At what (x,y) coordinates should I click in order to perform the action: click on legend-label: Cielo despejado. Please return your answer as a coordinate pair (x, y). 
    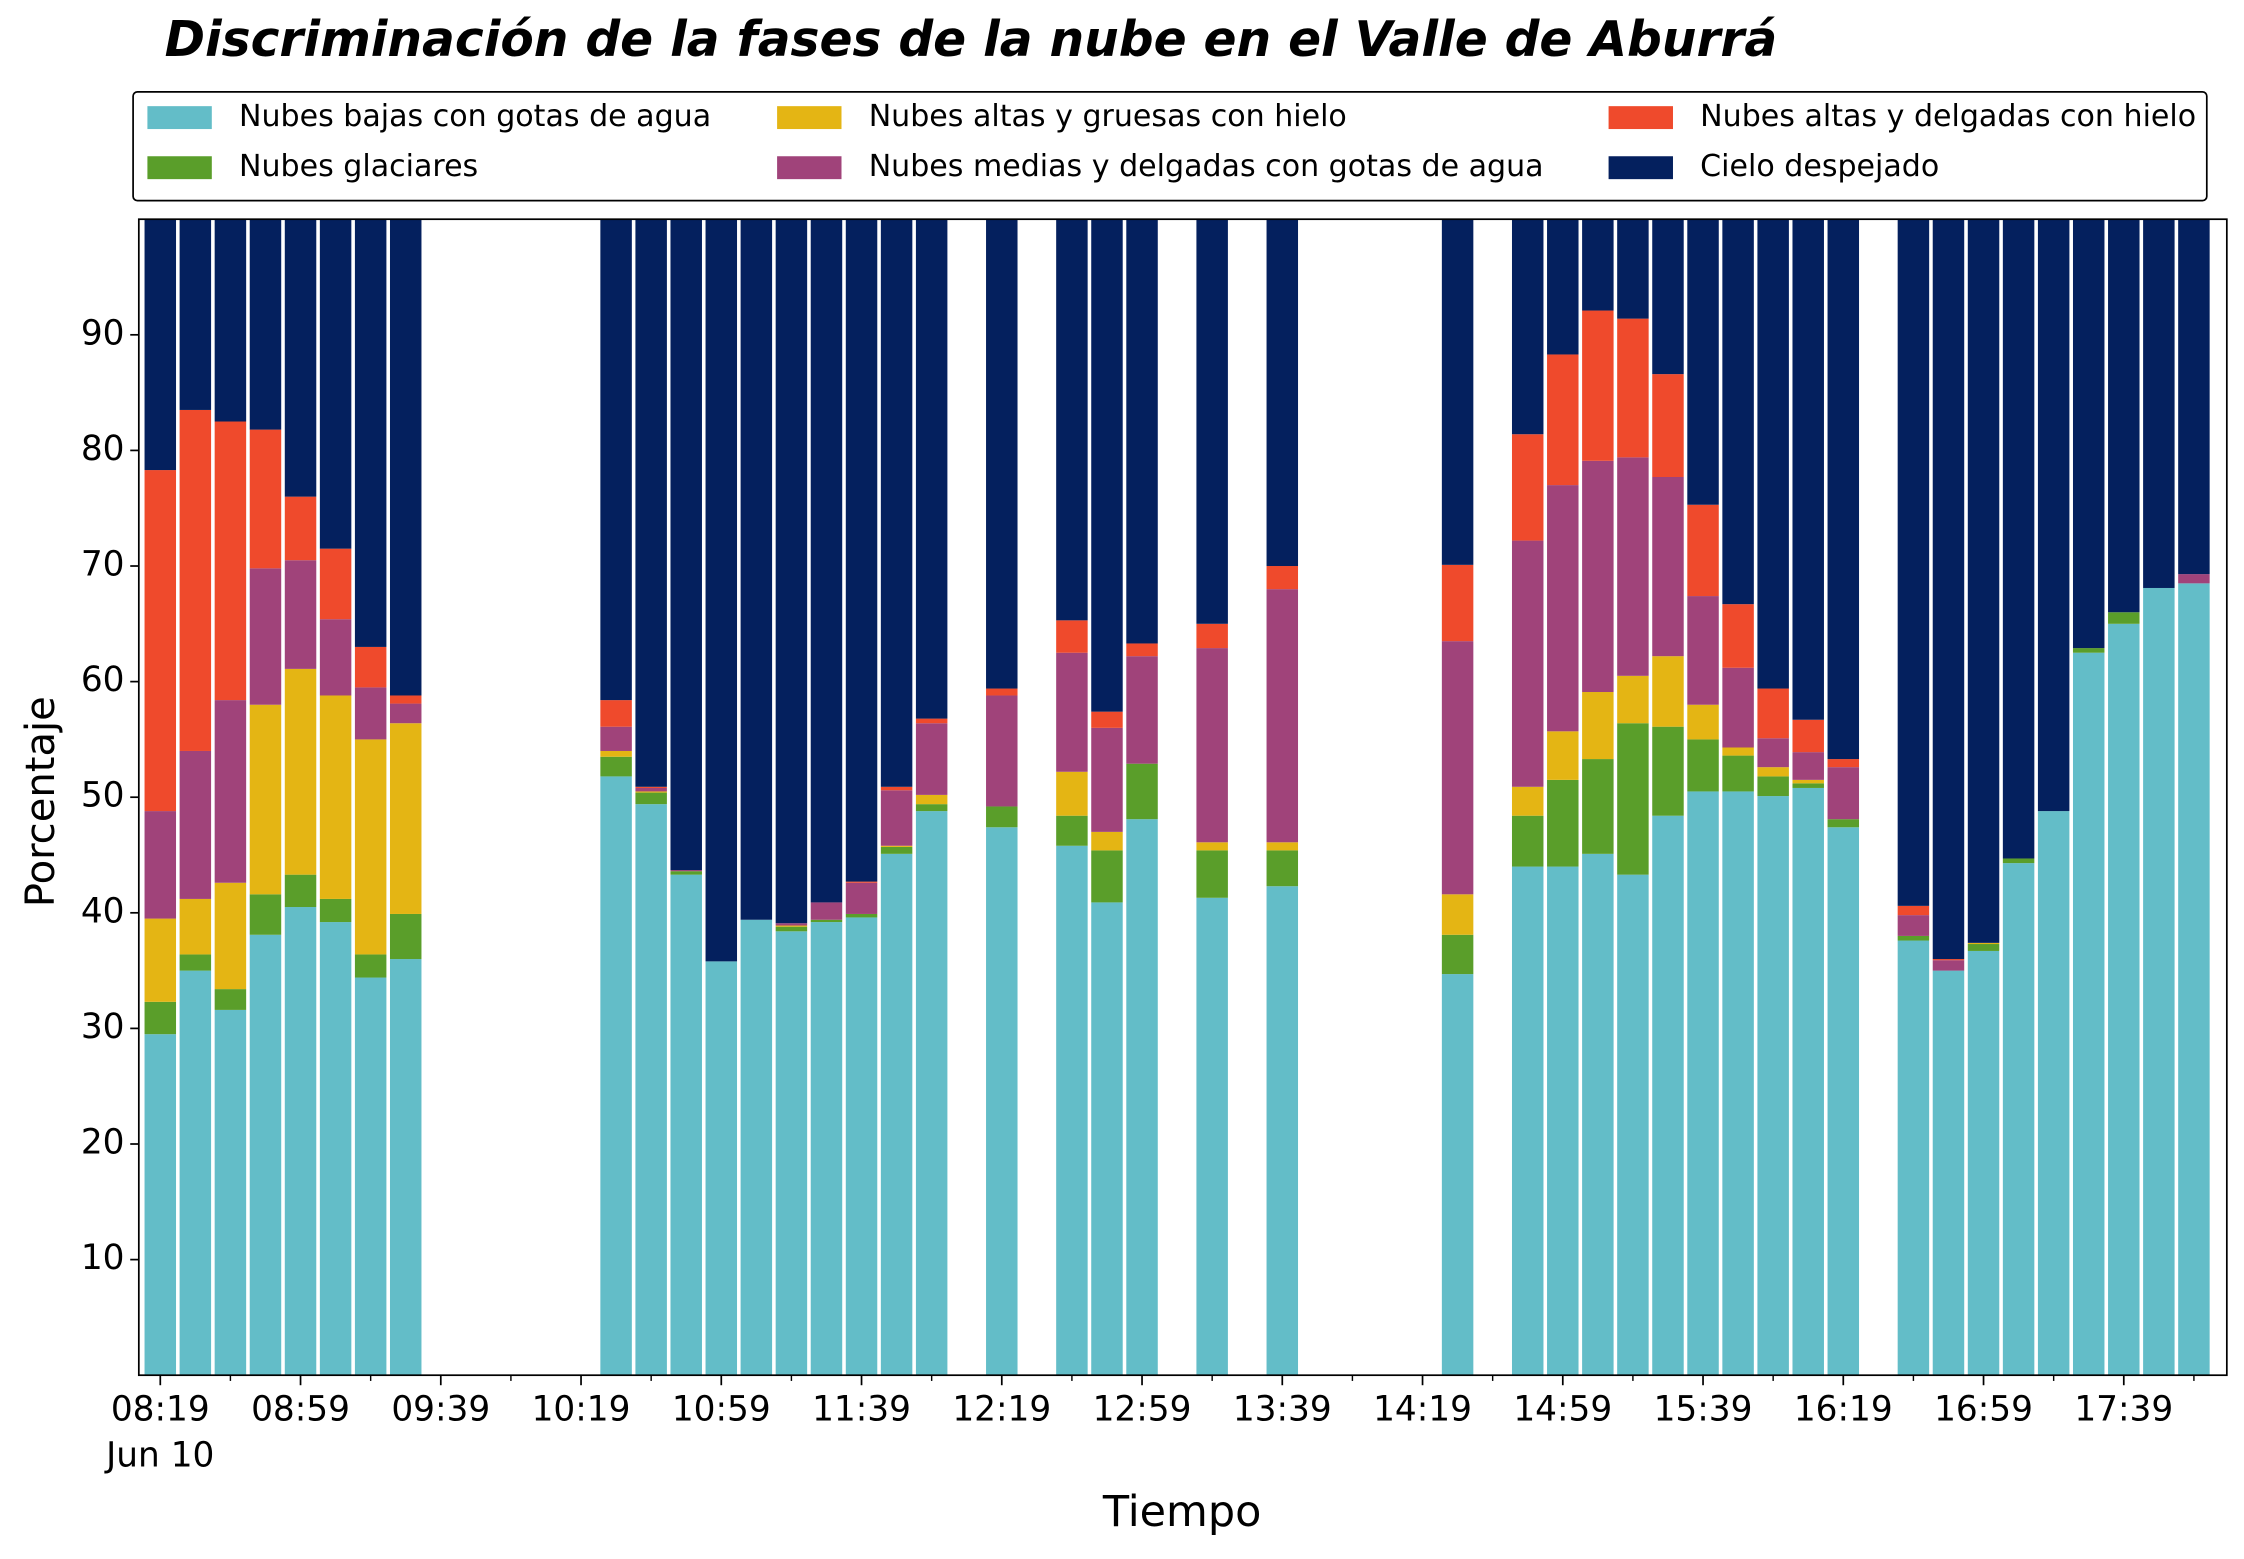
    Looking at the image, I should click on (1819, 166).